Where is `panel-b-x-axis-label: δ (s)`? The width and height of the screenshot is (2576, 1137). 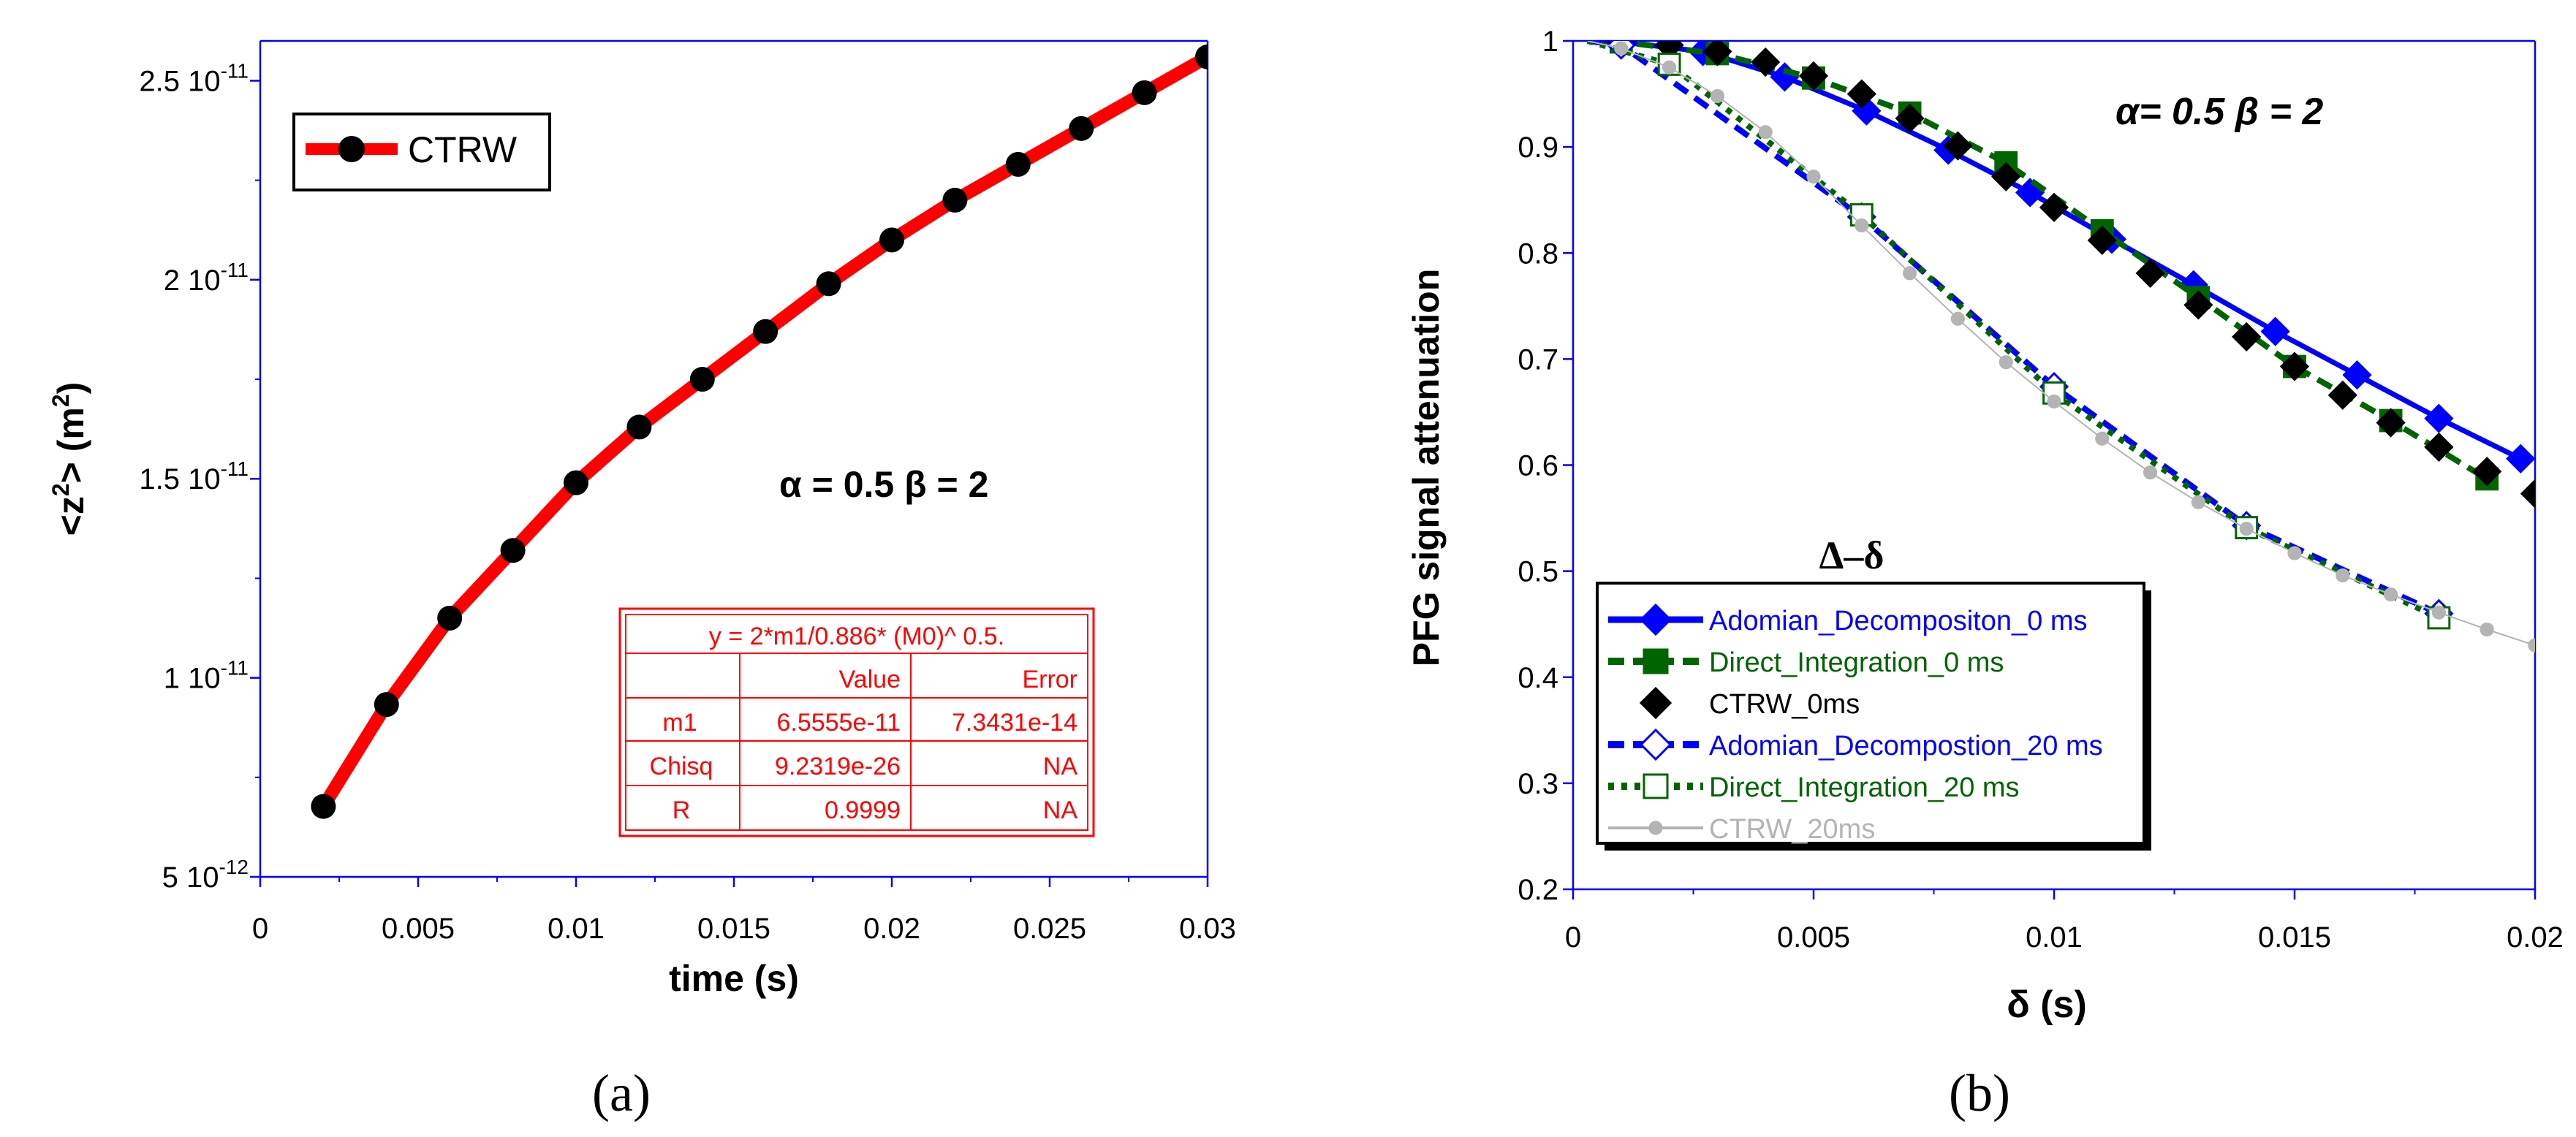
panel-b-x-axis-label: δ (s) is located at coordinates (2047, 1005).